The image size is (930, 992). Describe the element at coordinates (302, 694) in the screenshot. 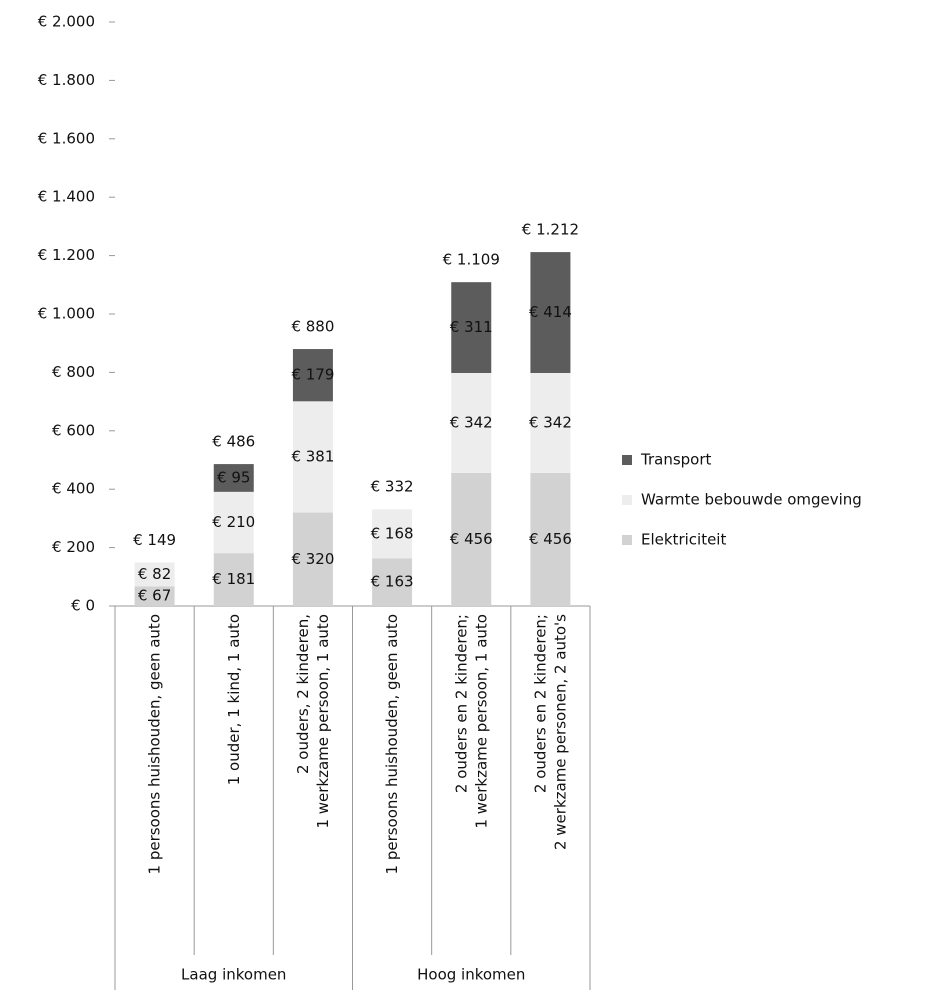

I see `x-tick-label-line: 2 ouders, 2 kinderen,` at that location.